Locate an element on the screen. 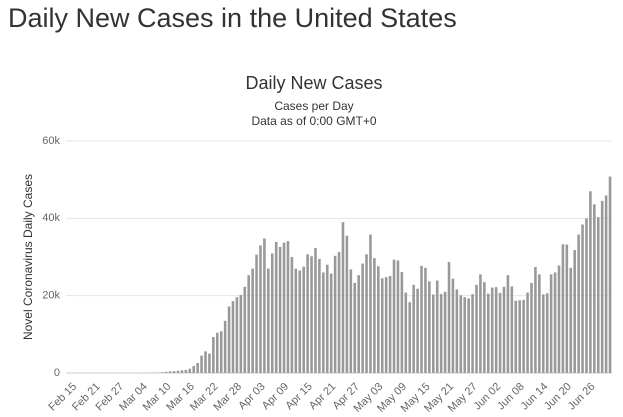  chart-note: Data as of 0:00 GMT+0 is located at coordinates (313, 121).